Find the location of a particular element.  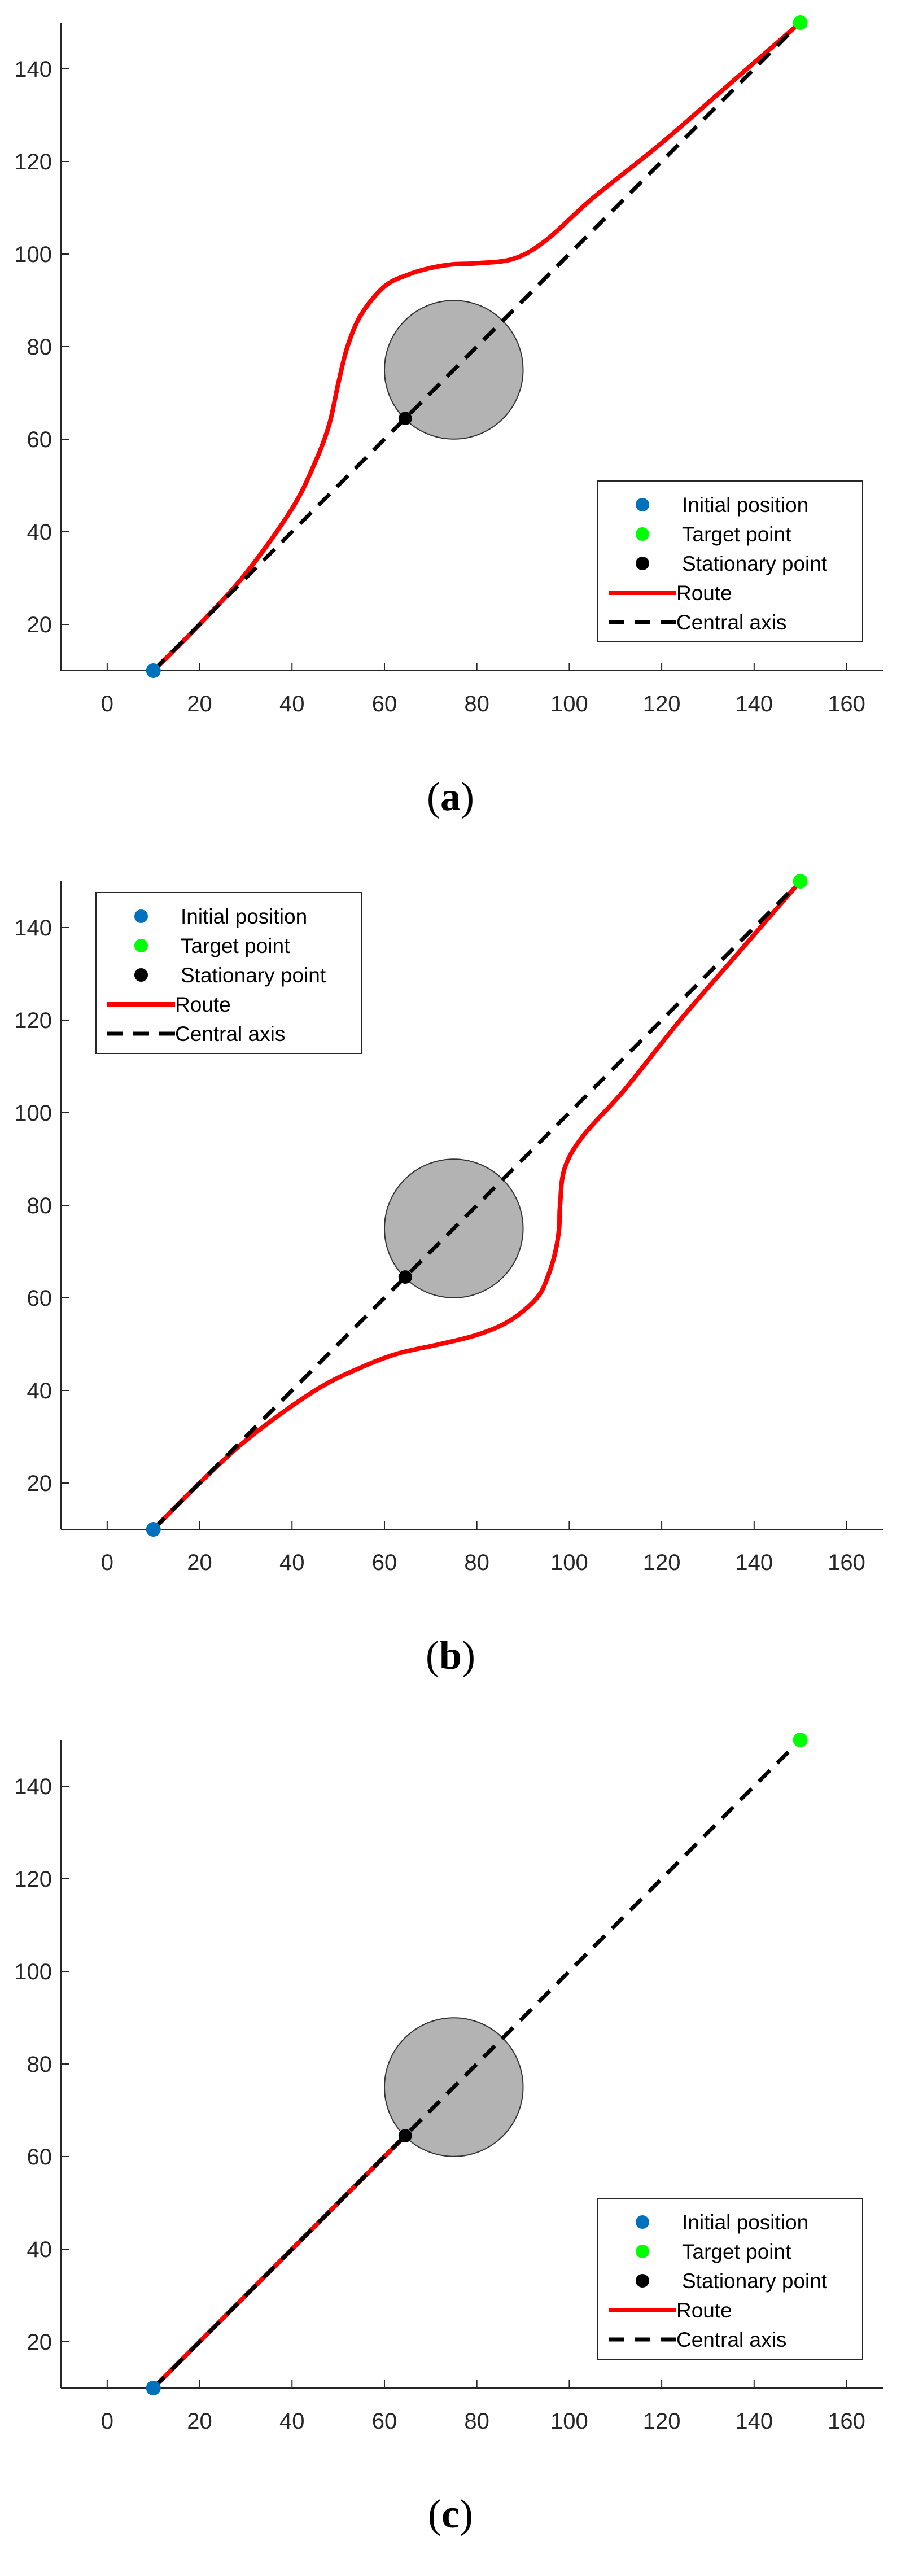

caption-c: (c) is located at coordinates (450, 2513).